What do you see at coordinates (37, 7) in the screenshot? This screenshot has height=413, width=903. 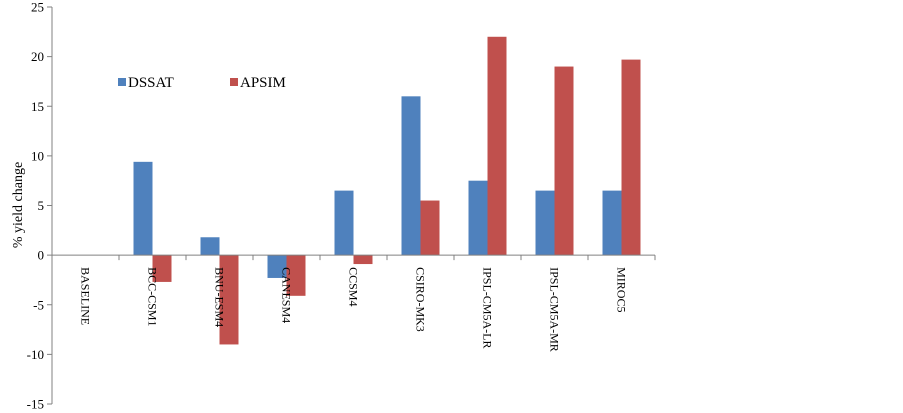 I see `y-tick-label: 25` at bounding box center [37, 7].